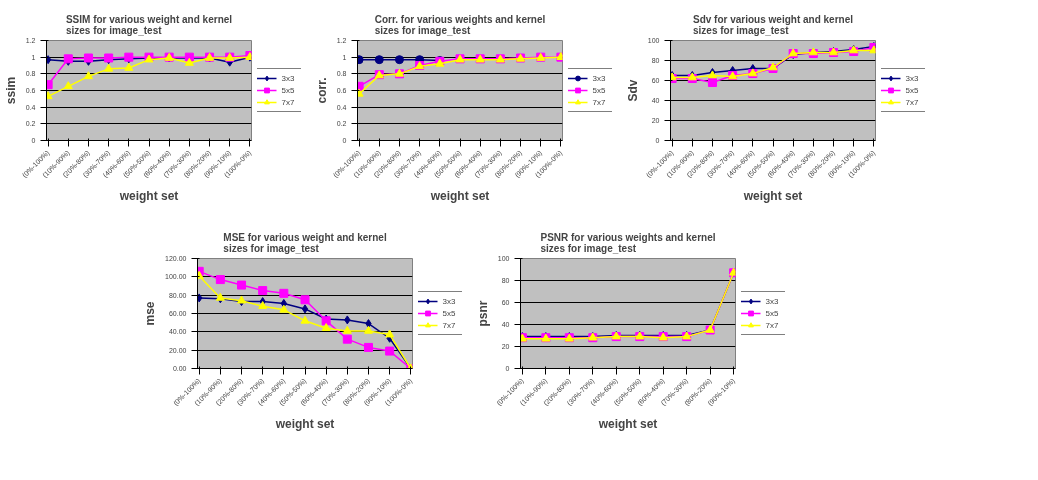 The height and width of the screenshot is (480, 1038). I want to click on chart-title: Corr. for various weights and kernel sizes for image_test, so click(460, 24).